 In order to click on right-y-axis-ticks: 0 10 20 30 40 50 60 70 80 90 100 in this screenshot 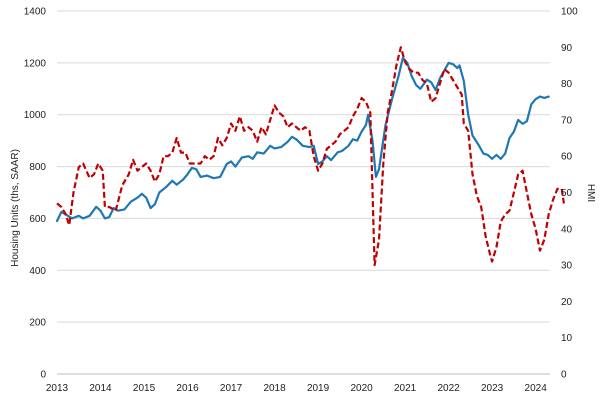, I will do `click(569, 194)`.